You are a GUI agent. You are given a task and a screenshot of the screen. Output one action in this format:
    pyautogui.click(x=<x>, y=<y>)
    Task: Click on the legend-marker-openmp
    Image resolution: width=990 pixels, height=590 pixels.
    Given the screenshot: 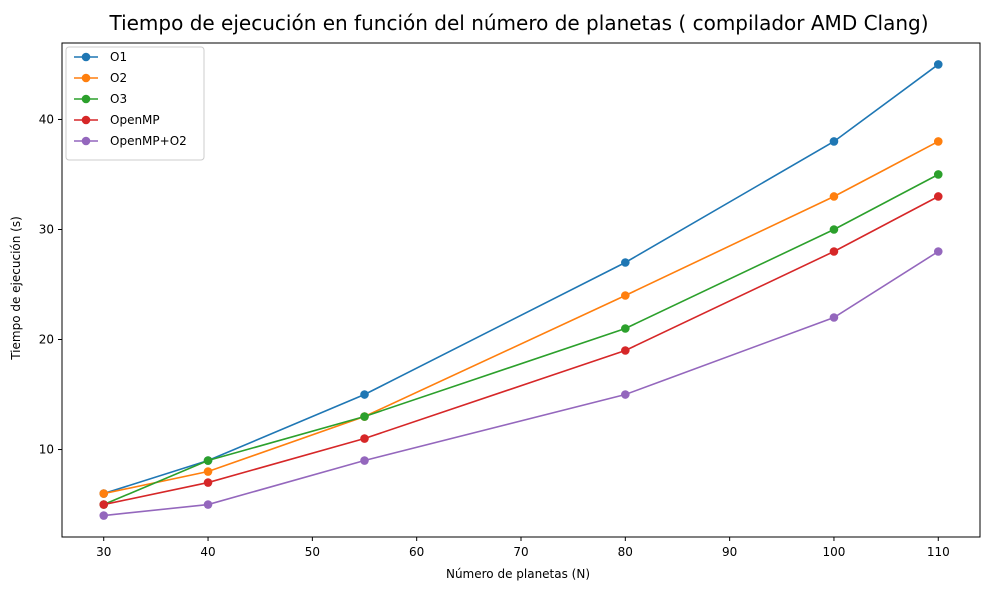 What is the action you would take?
    pyautogui.click(x=86, y=120)
    